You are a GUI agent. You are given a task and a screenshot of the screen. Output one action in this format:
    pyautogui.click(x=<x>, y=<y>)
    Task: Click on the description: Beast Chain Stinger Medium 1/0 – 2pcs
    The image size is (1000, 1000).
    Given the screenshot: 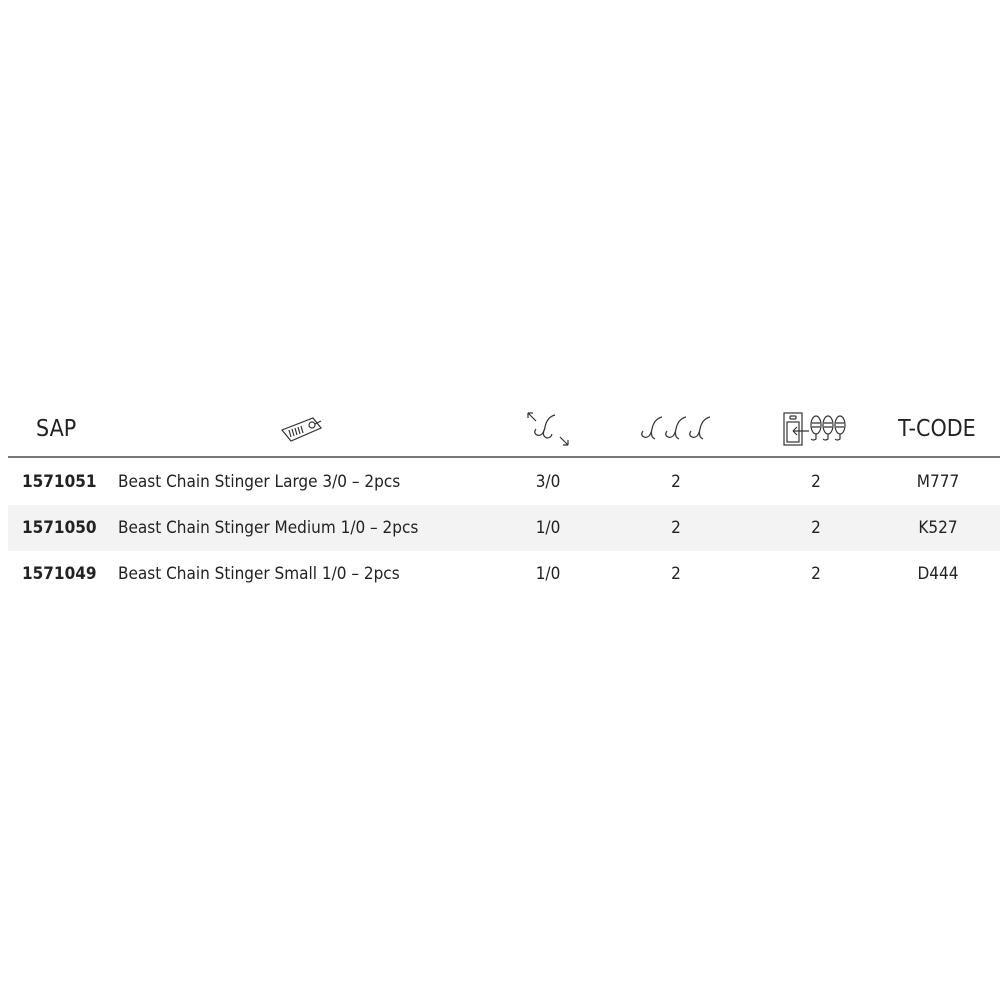 What is the action you would take?
    pyautogui.click(x=268, y=528)
    